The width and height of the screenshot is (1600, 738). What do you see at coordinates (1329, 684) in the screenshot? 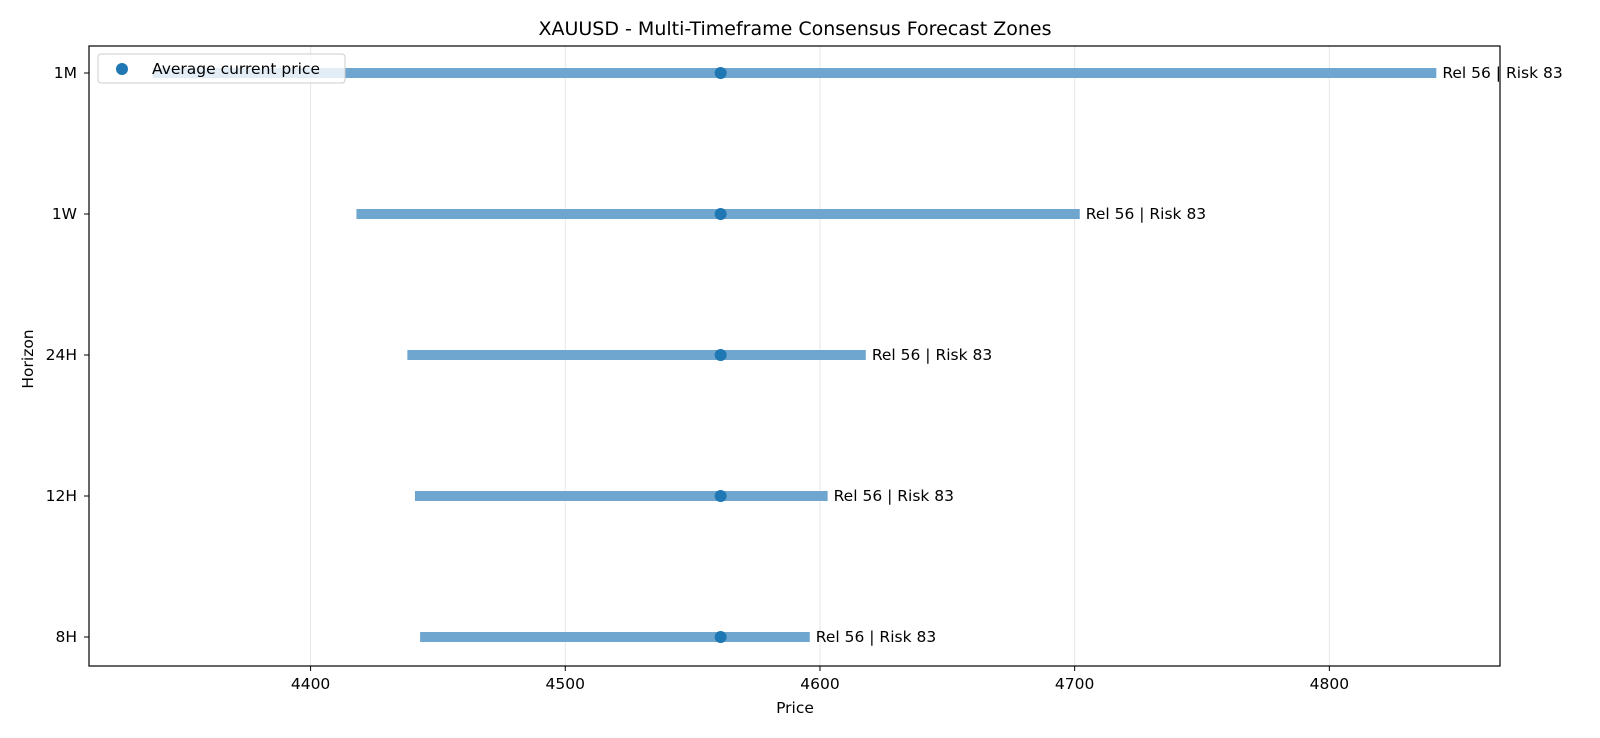
I see `x-tick-label: 4800` at bounding box center [1329, 684].